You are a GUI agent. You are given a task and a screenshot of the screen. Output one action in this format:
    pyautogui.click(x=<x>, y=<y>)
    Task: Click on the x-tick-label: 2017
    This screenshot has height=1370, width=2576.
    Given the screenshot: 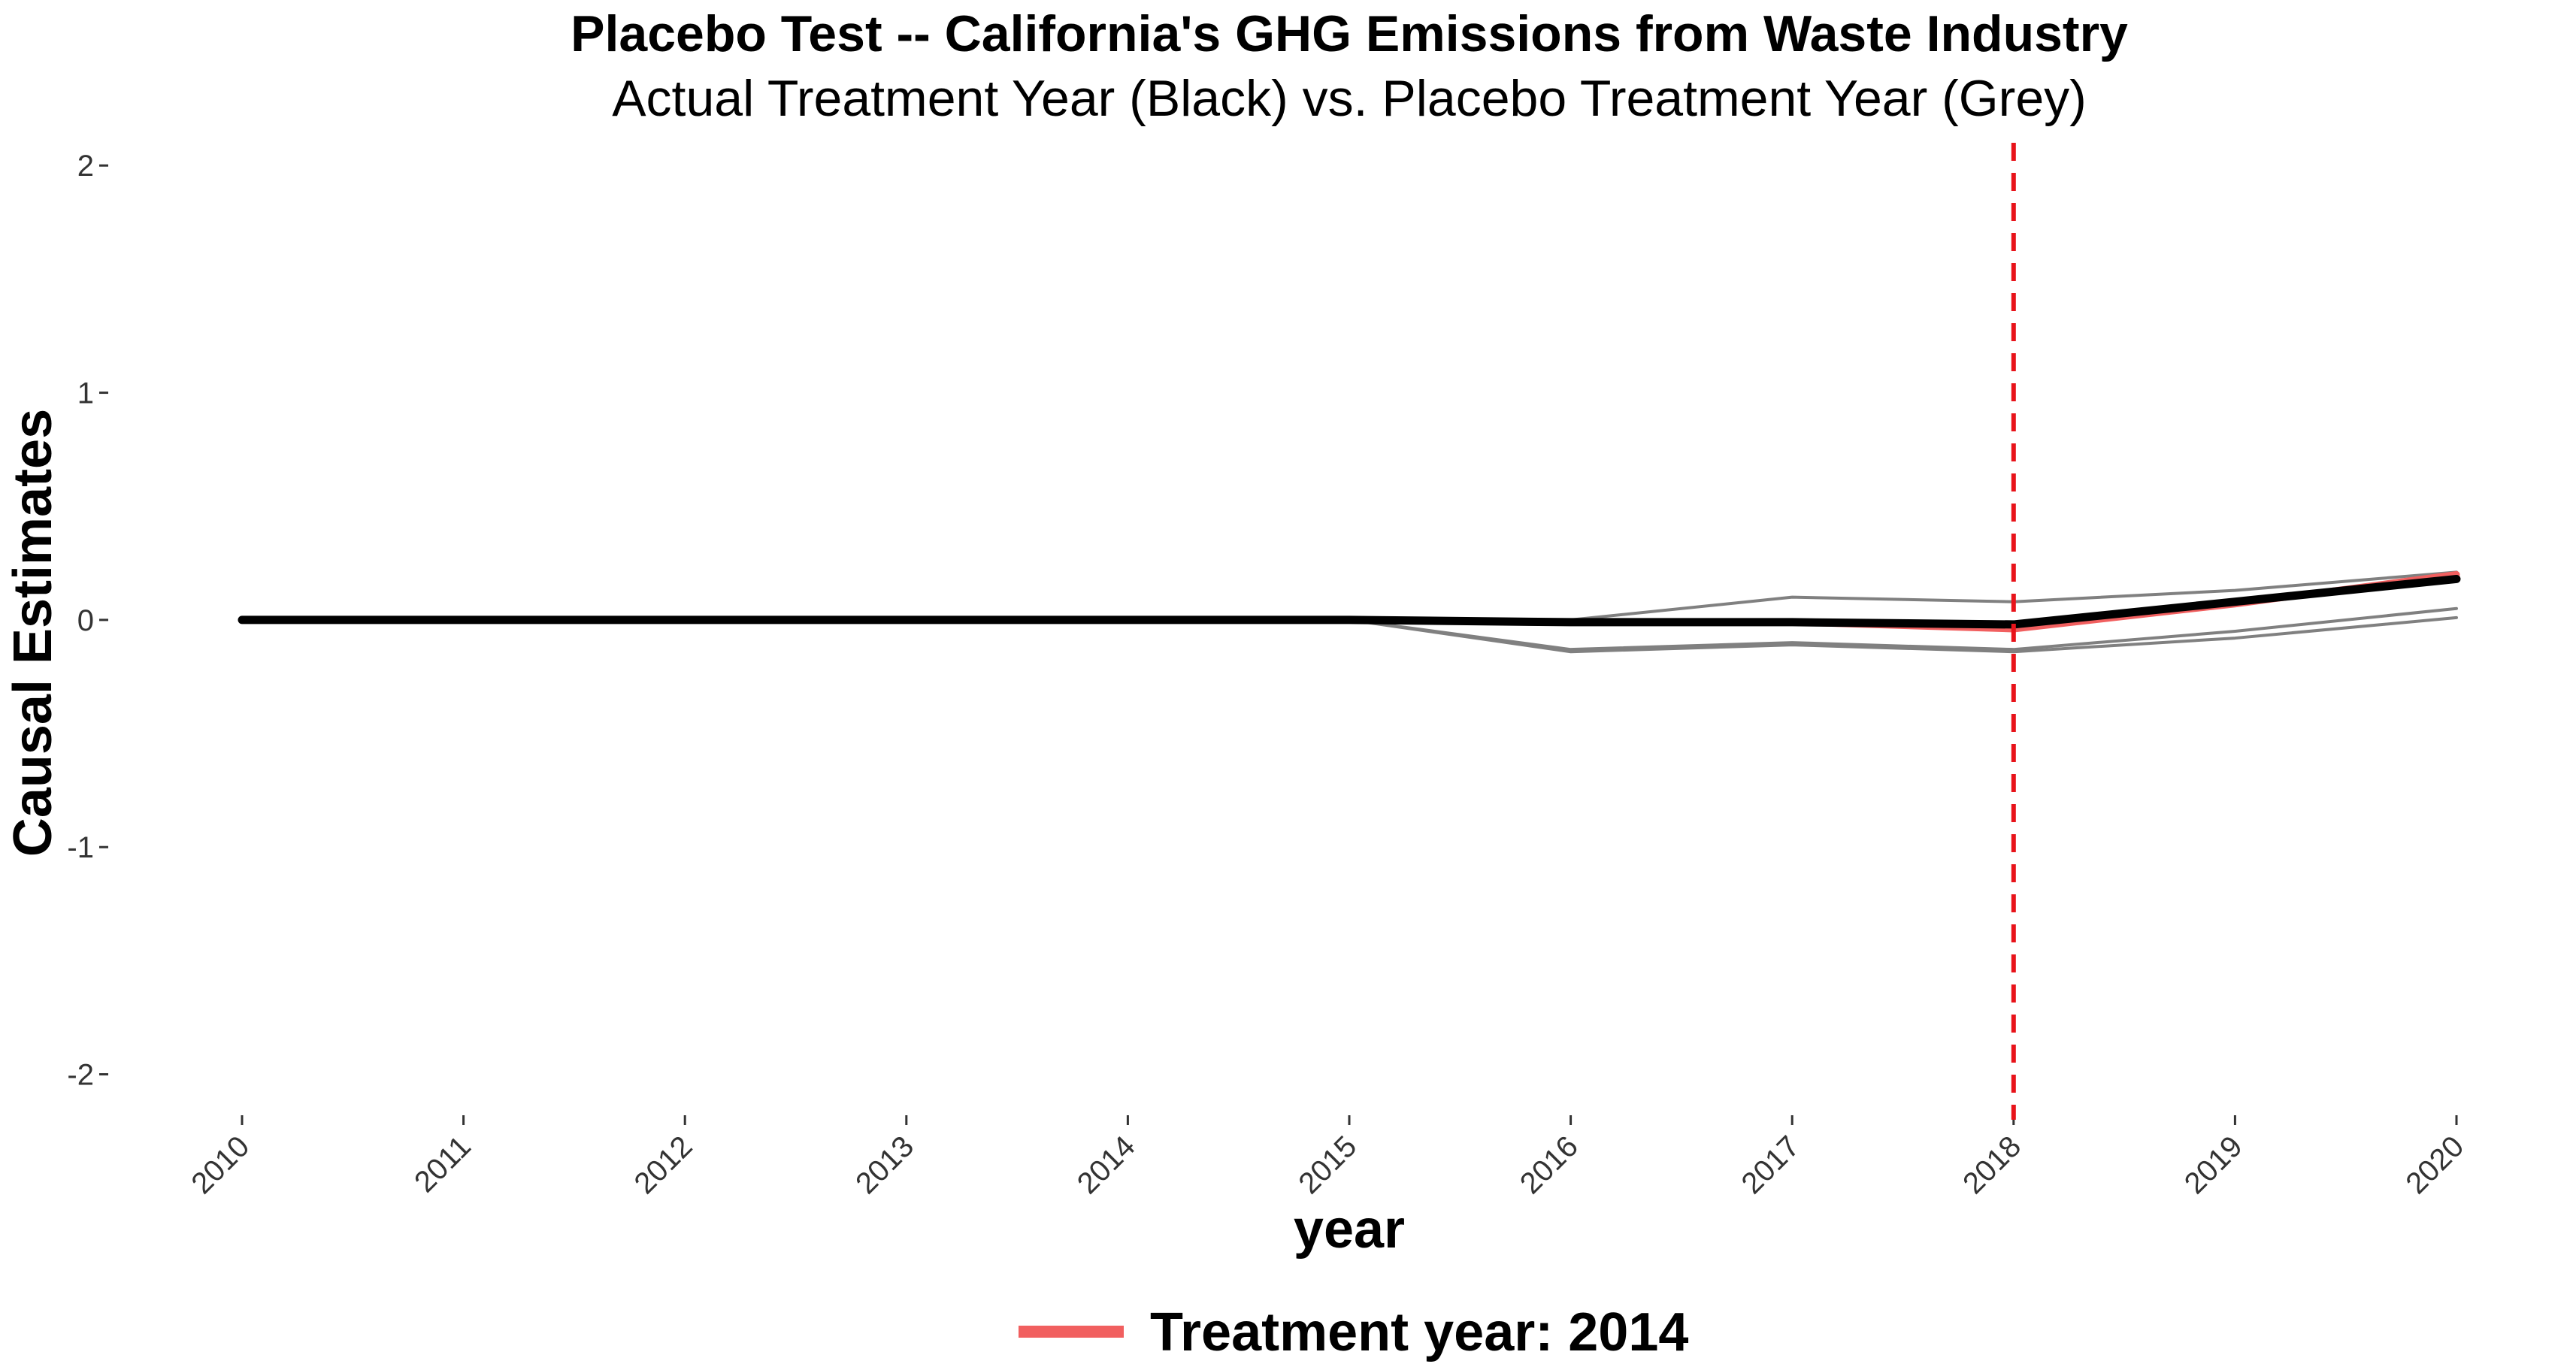 What is the action you would take?
    pyautogui.click(x=1771, y=1165)
    